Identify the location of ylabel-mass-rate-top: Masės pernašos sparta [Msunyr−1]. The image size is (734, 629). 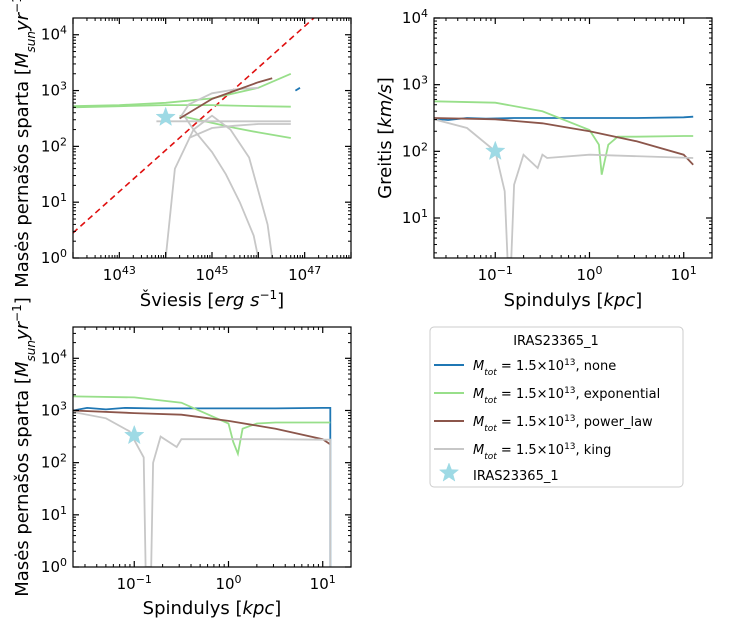
(24, 144).